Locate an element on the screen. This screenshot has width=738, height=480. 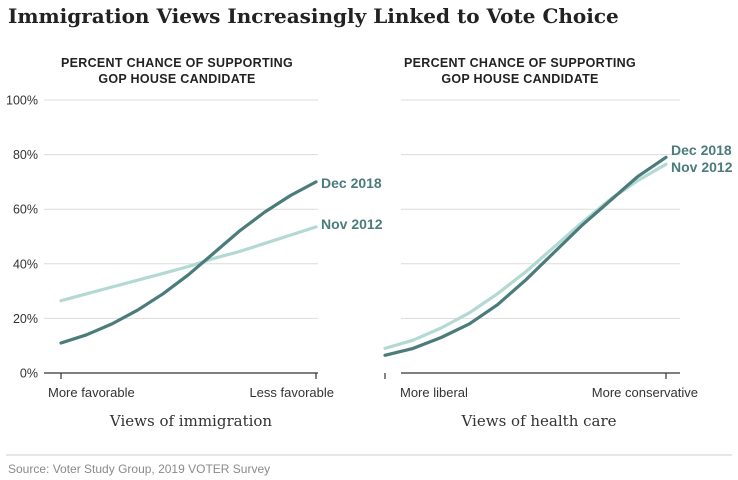
series-line-nov-2012 is located at coordinates (188, 264).